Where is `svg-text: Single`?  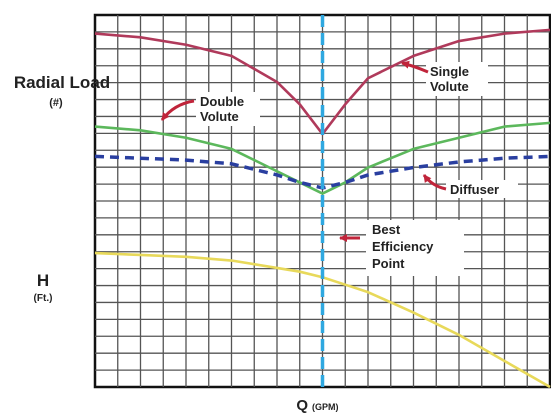
svg-text: Single is located at coordinates (449, 71).